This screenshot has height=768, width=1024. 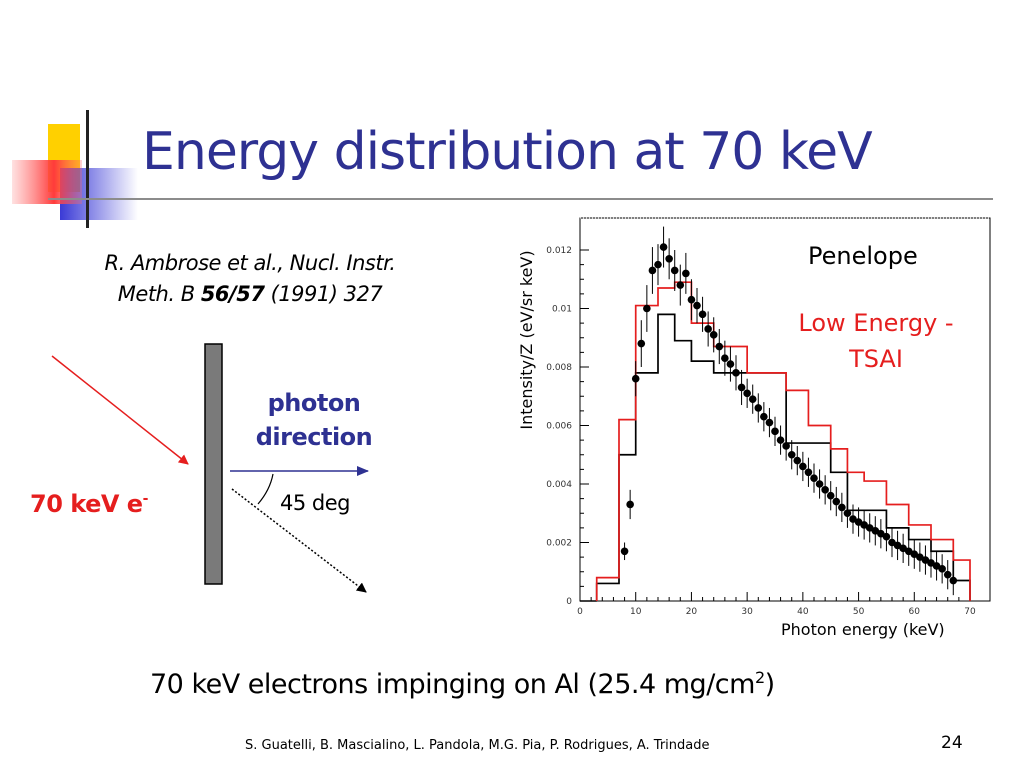 I want to click on caption-exponent: 2, so click(x=759, y=677).